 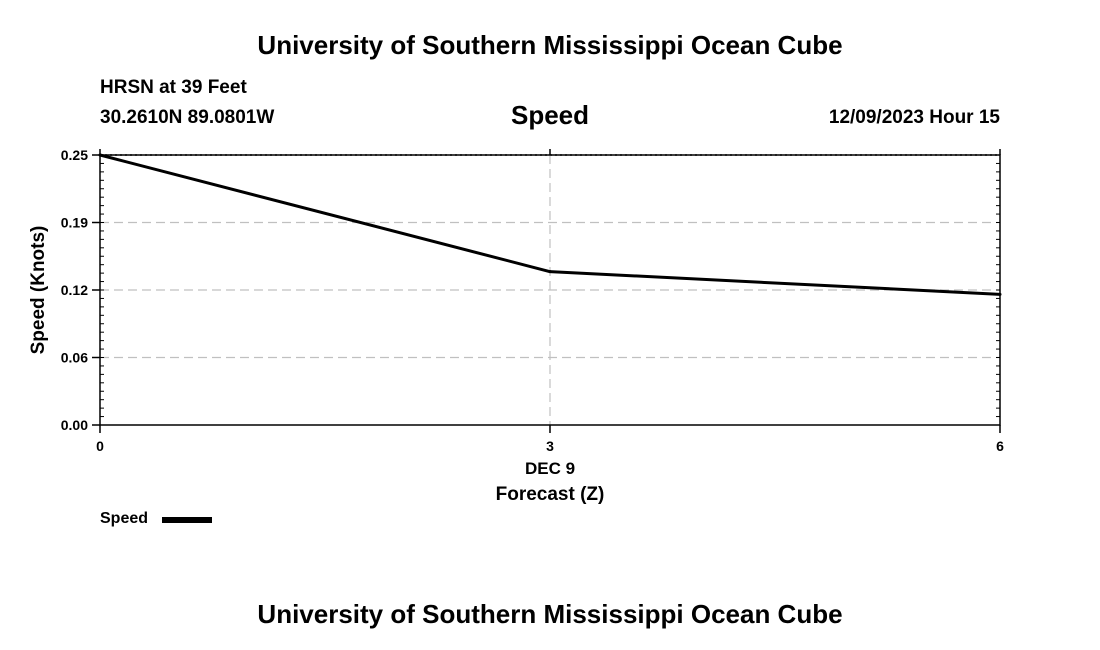 I want to click on y-tick-label: 0.19, so click(x=74, y=223).